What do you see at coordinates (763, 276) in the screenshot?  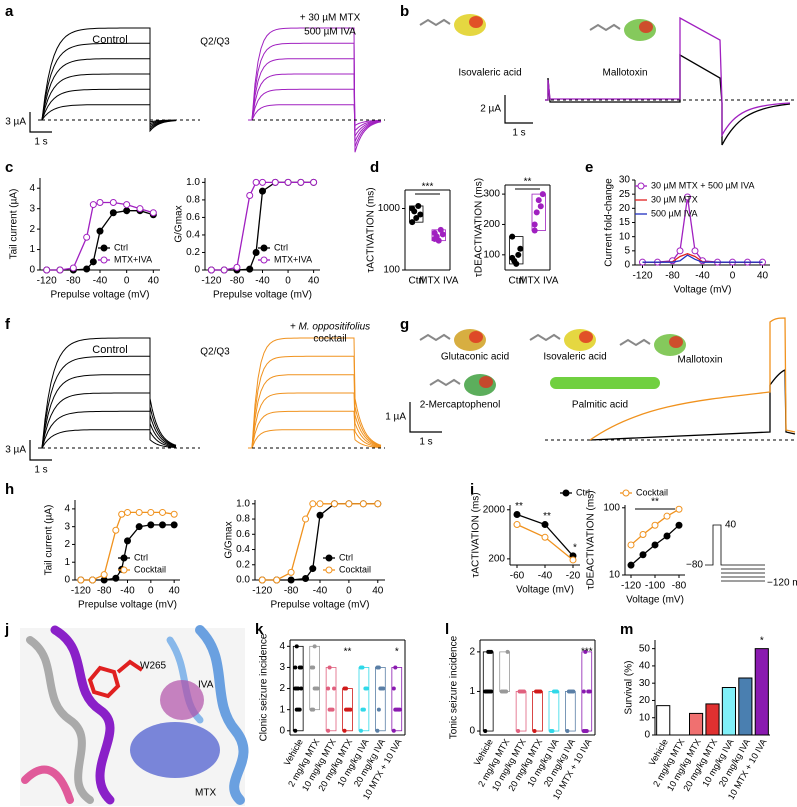 I see `x-tick-label: 40` at bounding box center [763, 276].